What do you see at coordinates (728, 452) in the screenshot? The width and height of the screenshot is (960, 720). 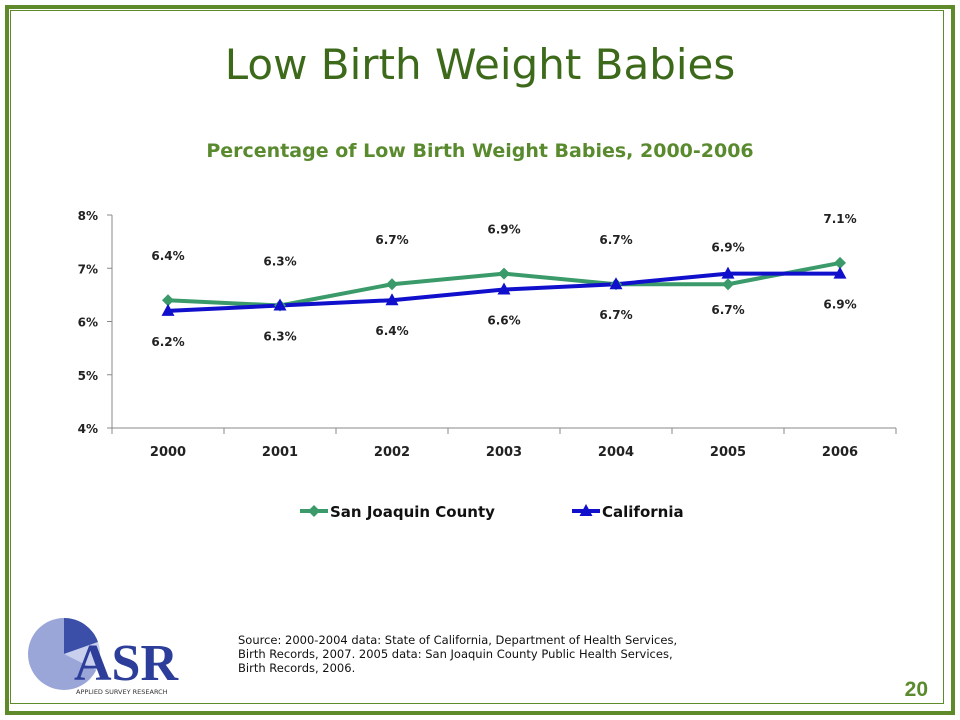 I see `x-tick-label: 2005` at bounding box center [728, 452].